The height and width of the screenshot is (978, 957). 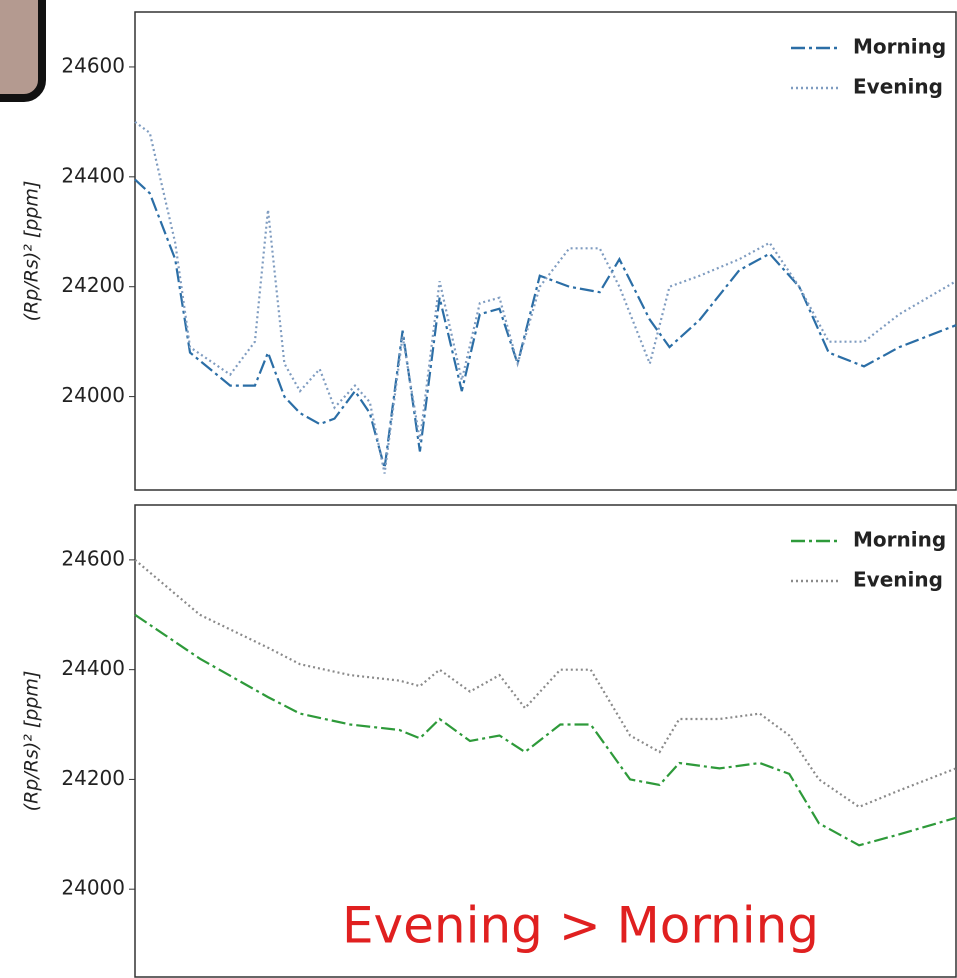 What do you see at coordinates (580, 926) in the screenshot?
I see `annotation: Evening > Morning` at bounding box center [580, 926].